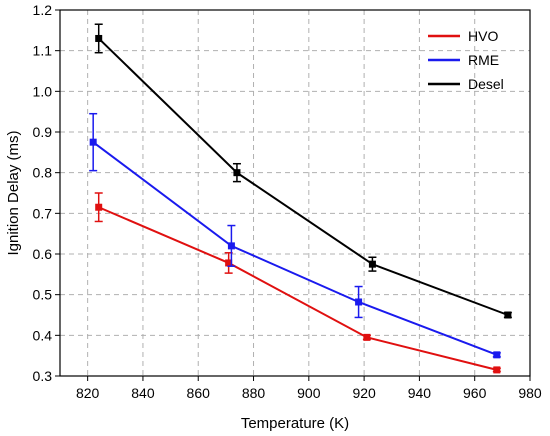  I want to click on x-tick-label: 900, so click(309, 393).